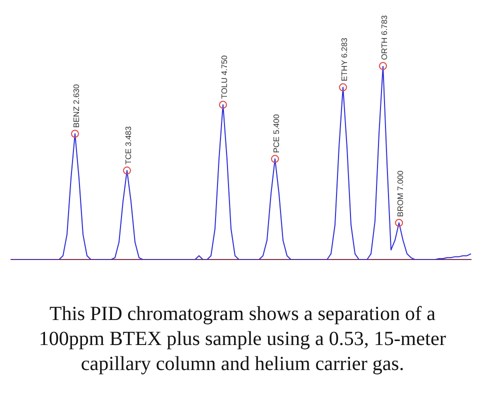  Describe the element at coordinates (77, 106) in the screenshot. I see `annotation: BENZ 2.630` at that location.